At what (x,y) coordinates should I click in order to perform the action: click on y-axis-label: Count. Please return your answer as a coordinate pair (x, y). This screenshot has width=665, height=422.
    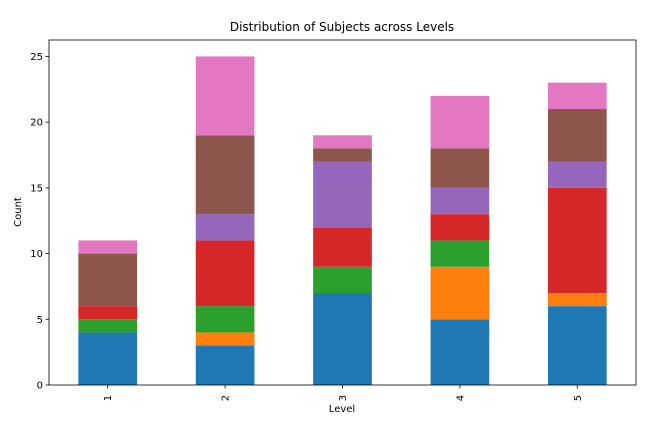
    Looking at the image, I should click on (18, 212).